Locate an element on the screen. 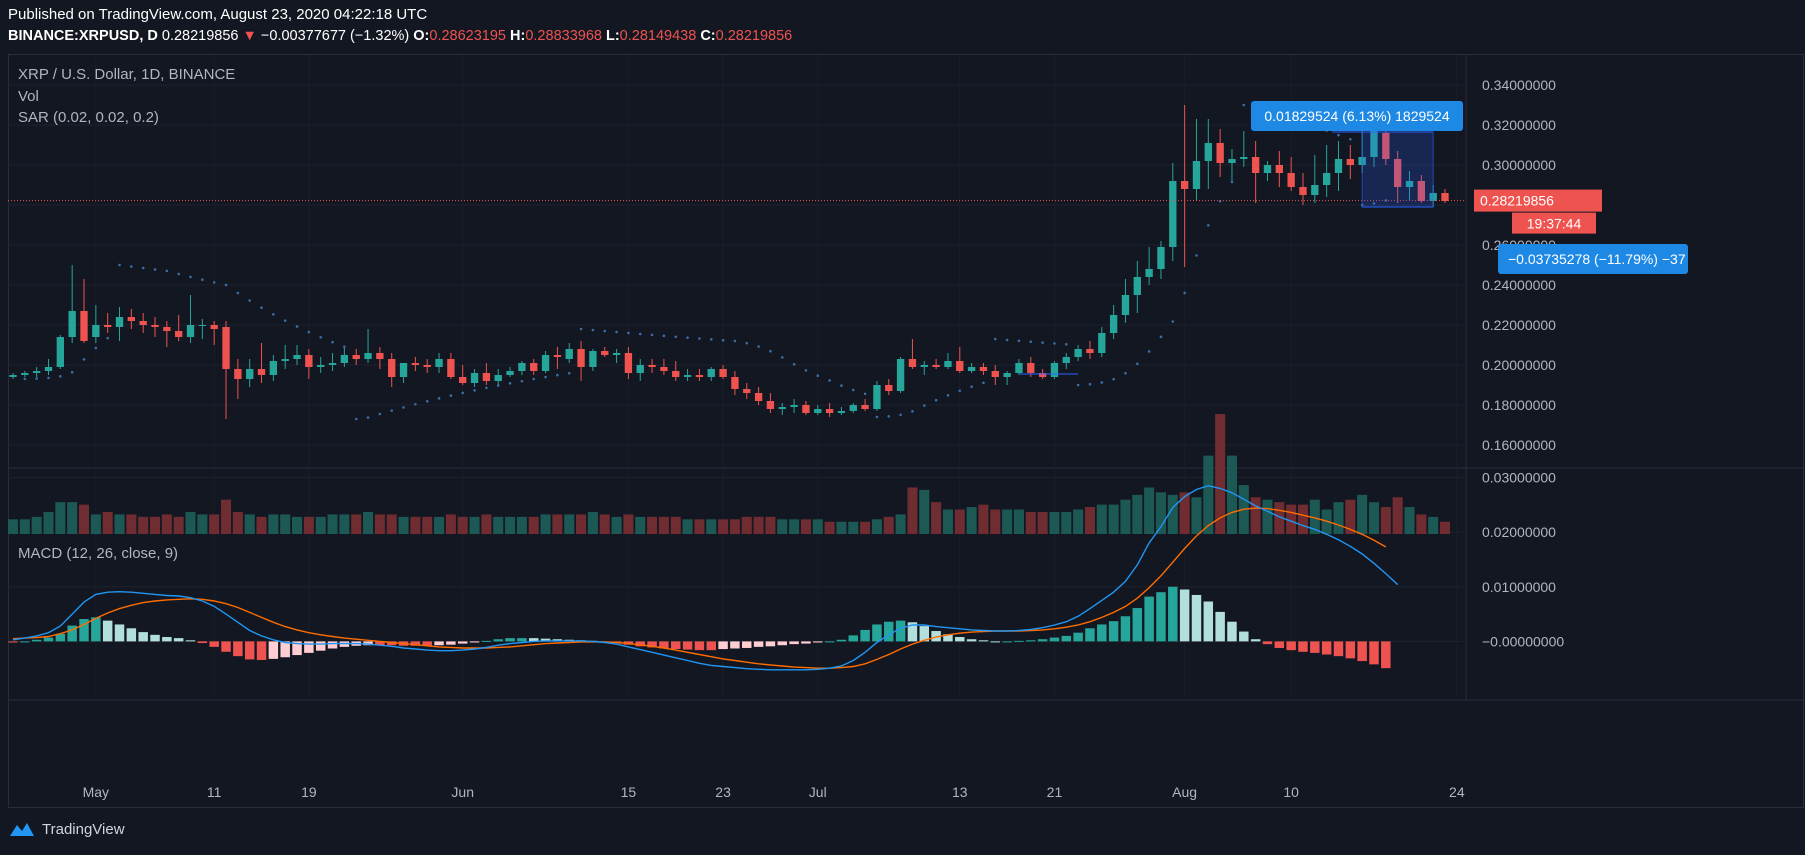  legend-title: XRP / U.S. Dollar, 1D, BINANCE is located at coordinates (127, 74).